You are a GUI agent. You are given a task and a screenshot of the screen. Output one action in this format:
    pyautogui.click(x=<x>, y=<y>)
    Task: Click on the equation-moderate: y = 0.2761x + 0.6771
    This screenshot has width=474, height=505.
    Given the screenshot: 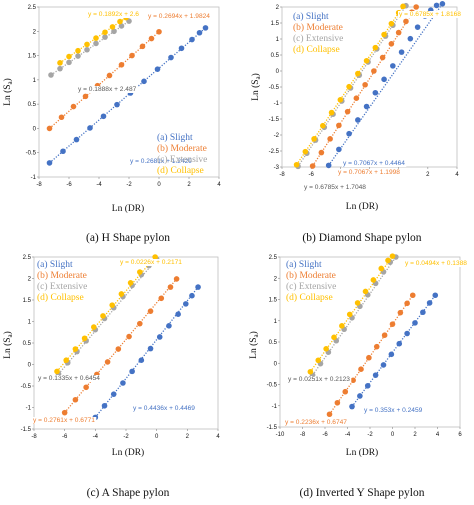 What is the action you would take?
    pyautogui.click(x=64, y=420)
    